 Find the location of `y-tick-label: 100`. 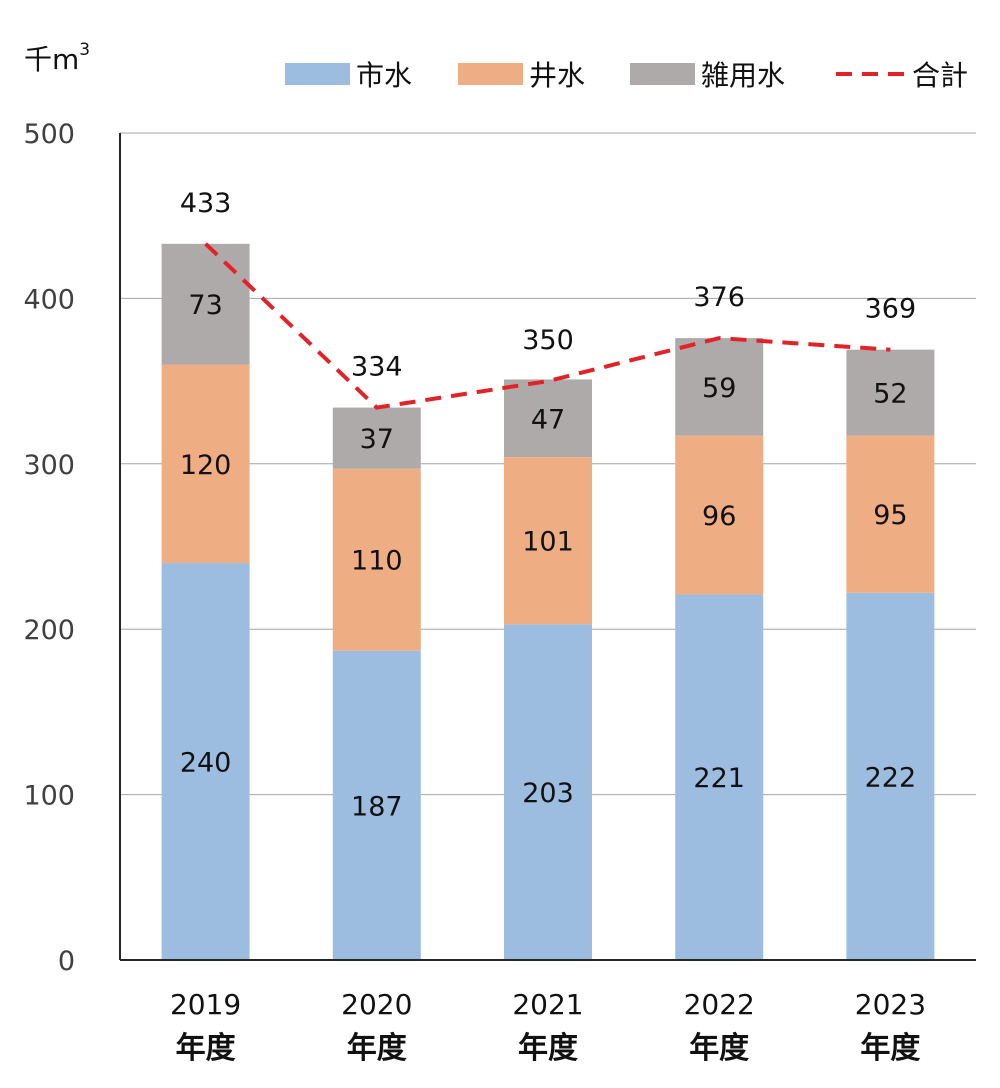

y-tick-label: 100 is located at coordinates (49, 796).